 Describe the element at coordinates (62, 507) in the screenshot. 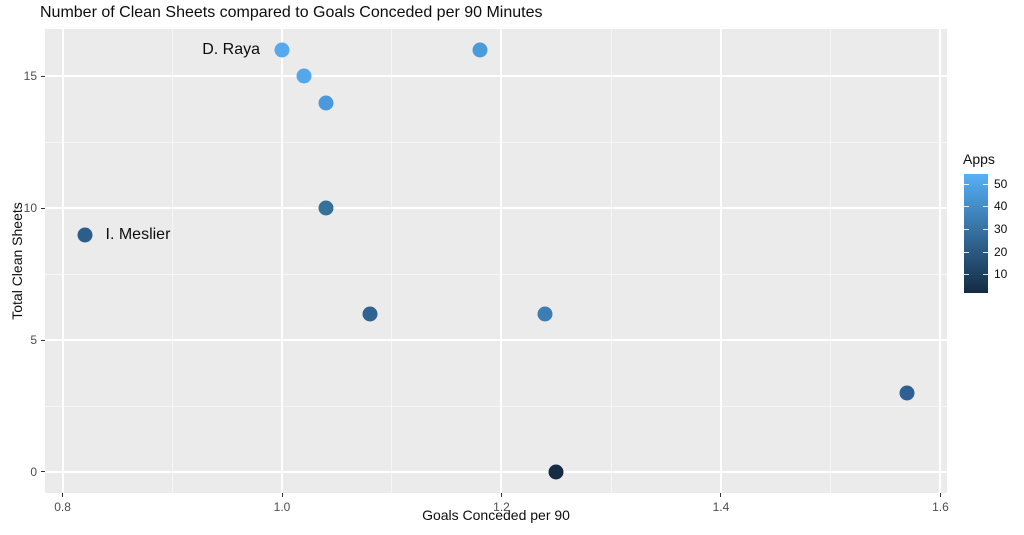

I see `x-tick-label: 0.8` at that location.